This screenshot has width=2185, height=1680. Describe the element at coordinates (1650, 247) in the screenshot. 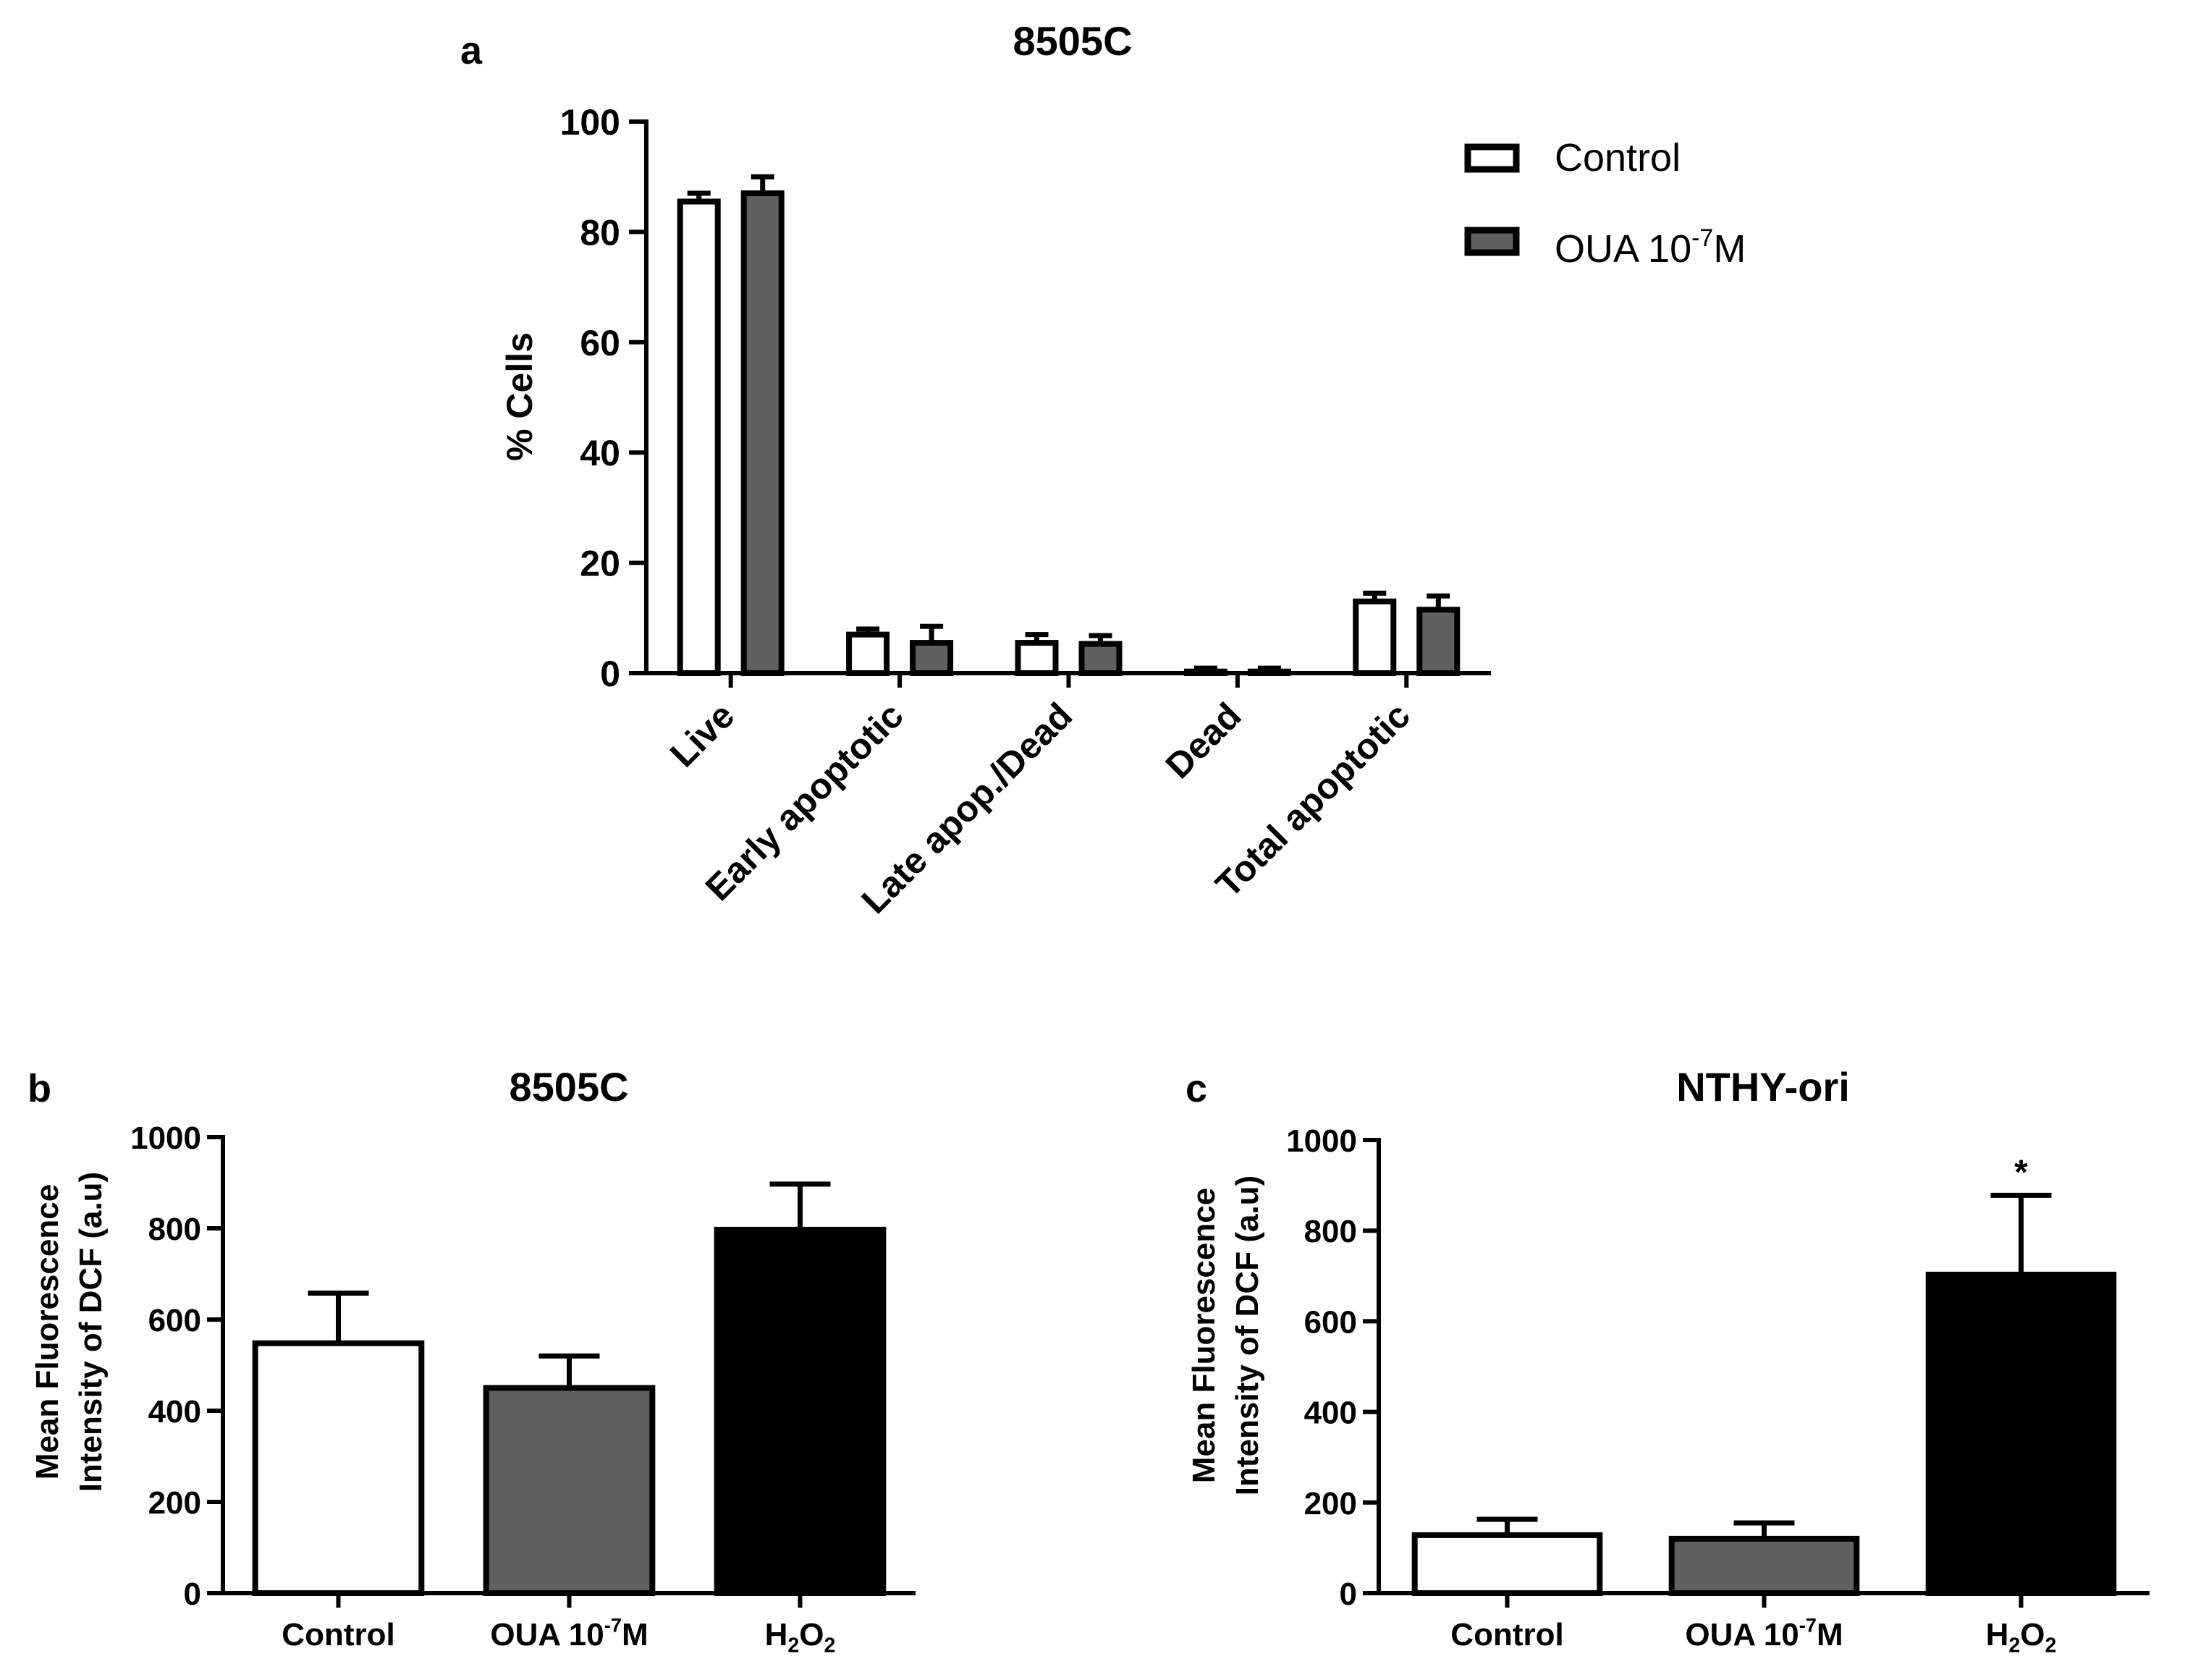

I see `legend-oua-label: OUA 10-7M` at that location.